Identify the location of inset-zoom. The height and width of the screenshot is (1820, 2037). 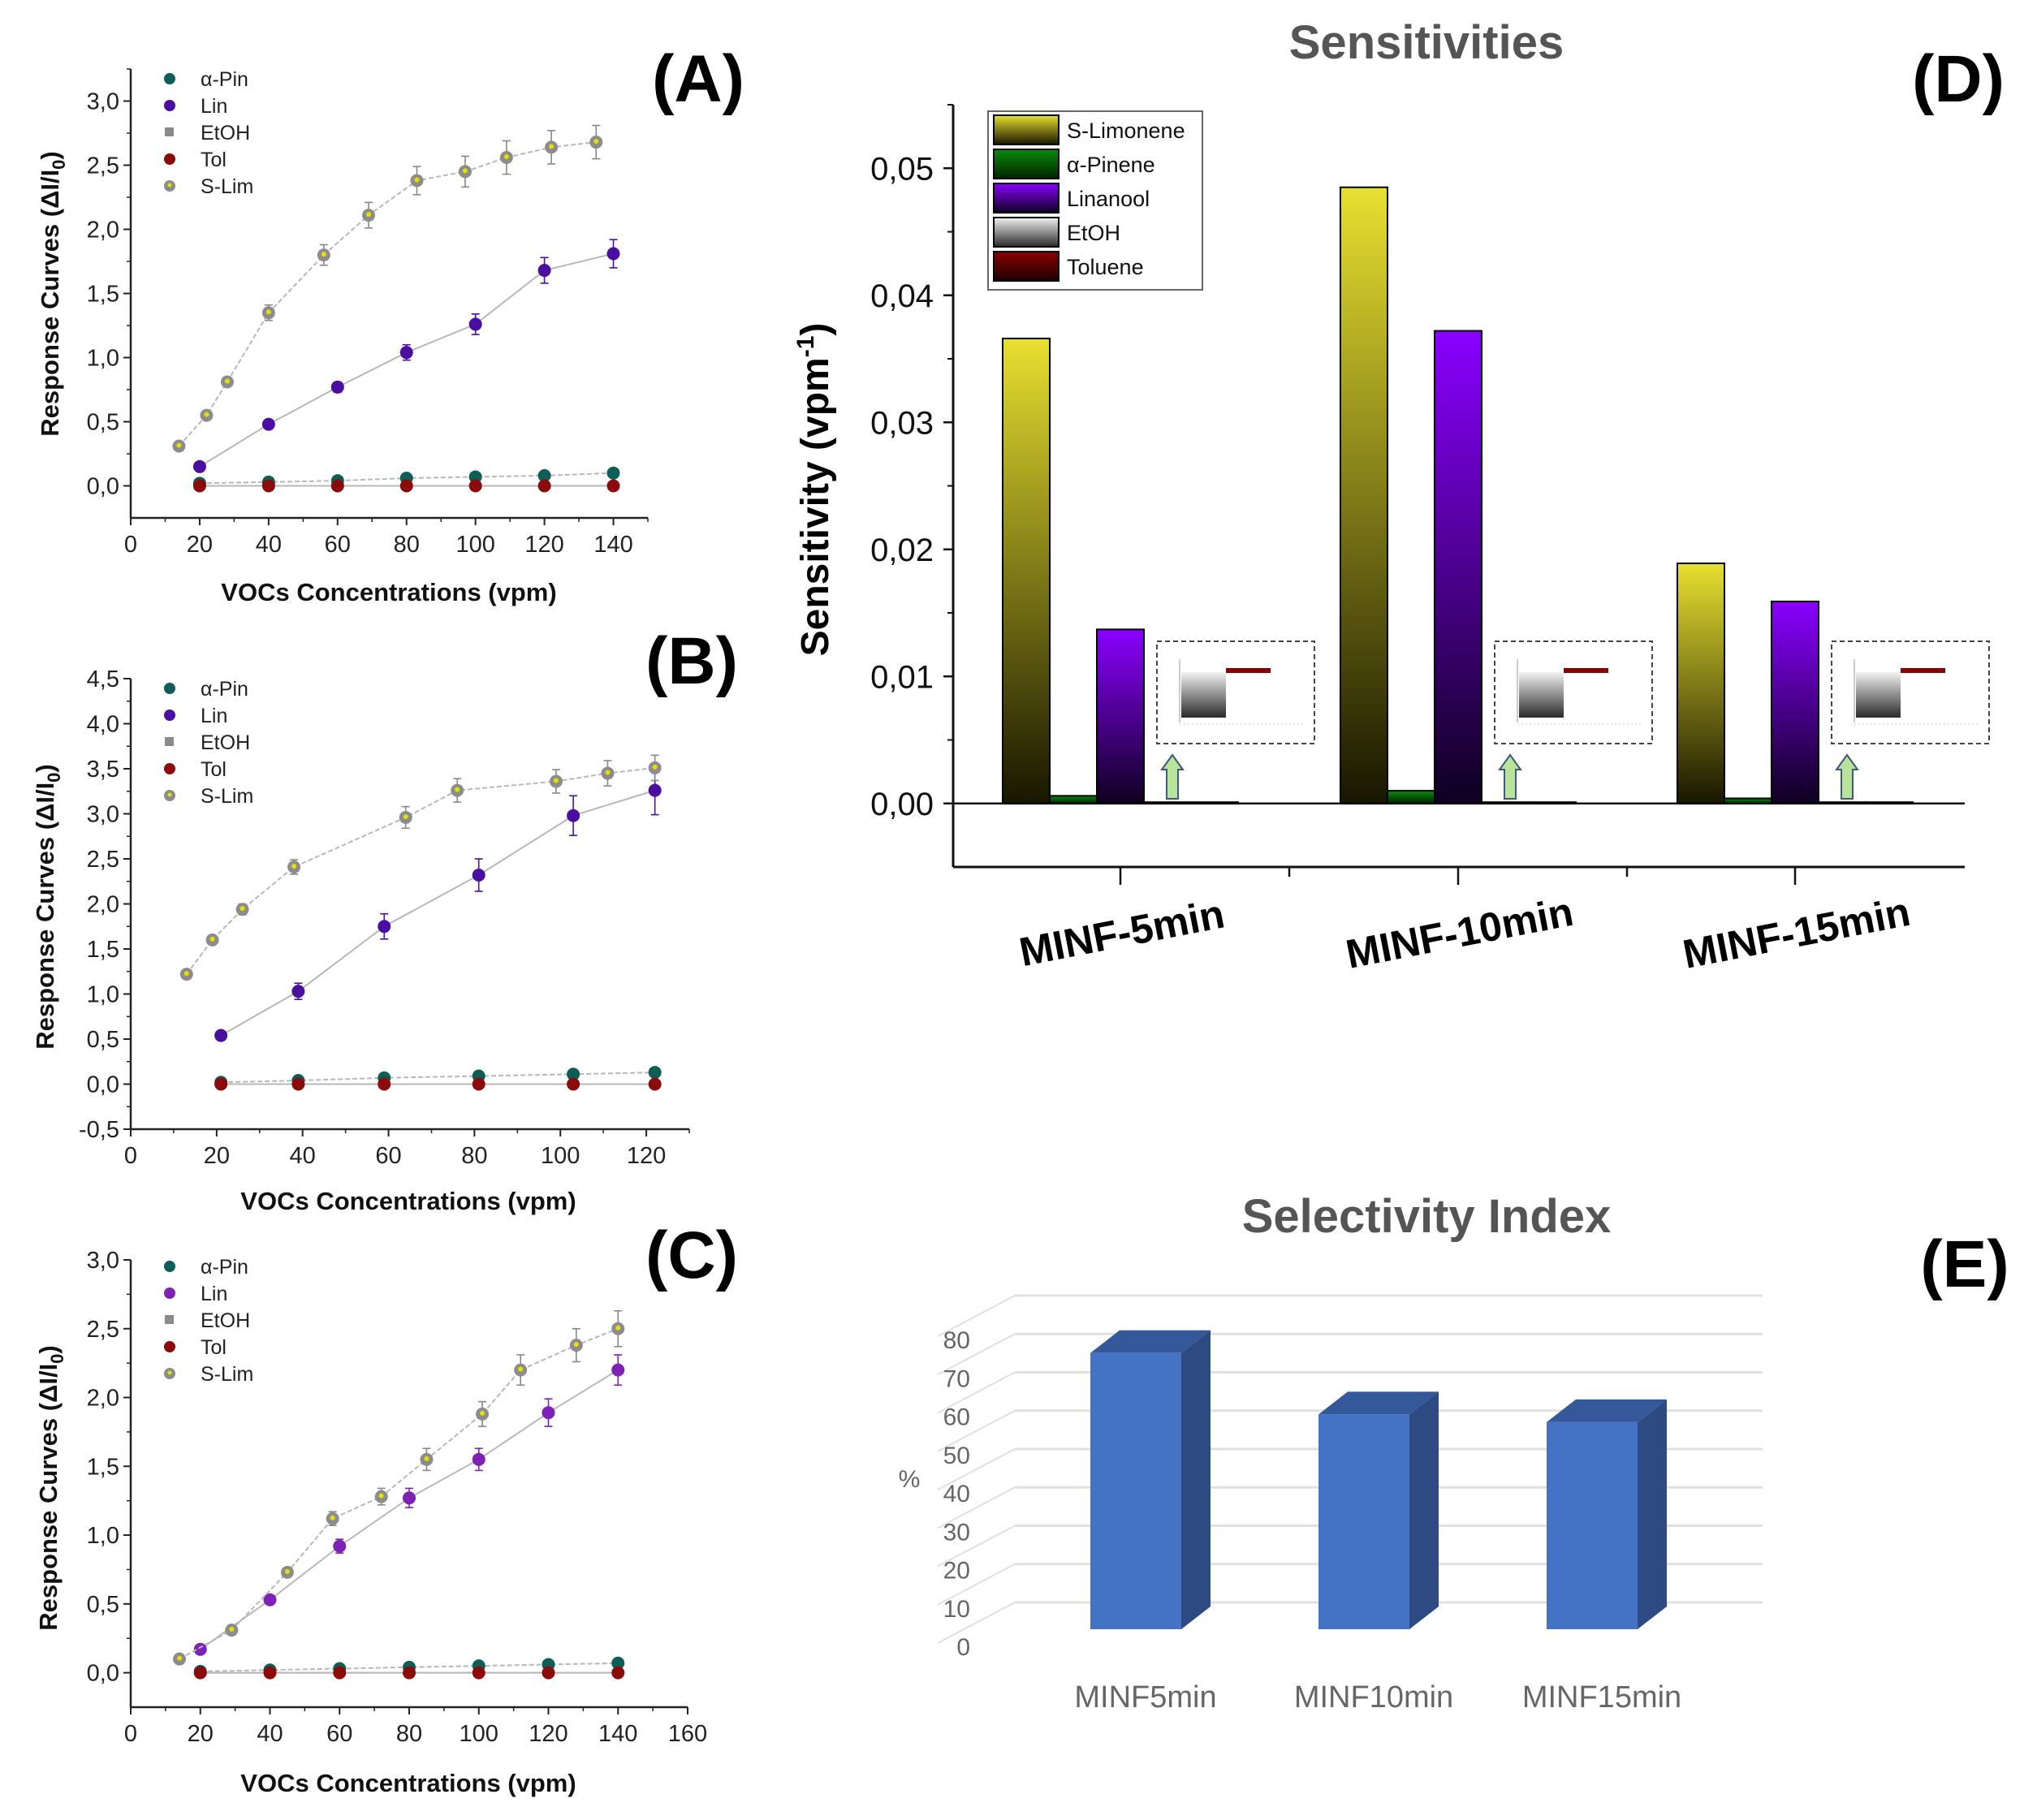
(1235, 692).